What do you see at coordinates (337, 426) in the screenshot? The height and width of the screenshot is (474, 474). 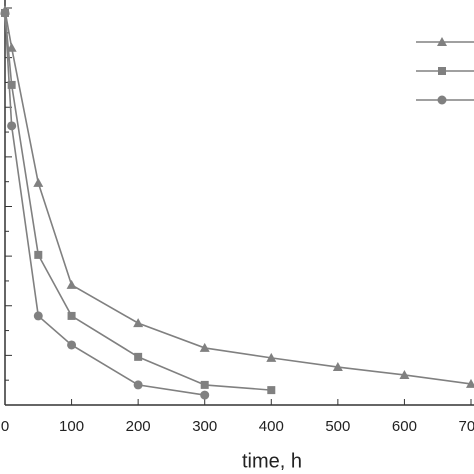 I see `x-tick-label: 500` at bounding box center [337, 426].